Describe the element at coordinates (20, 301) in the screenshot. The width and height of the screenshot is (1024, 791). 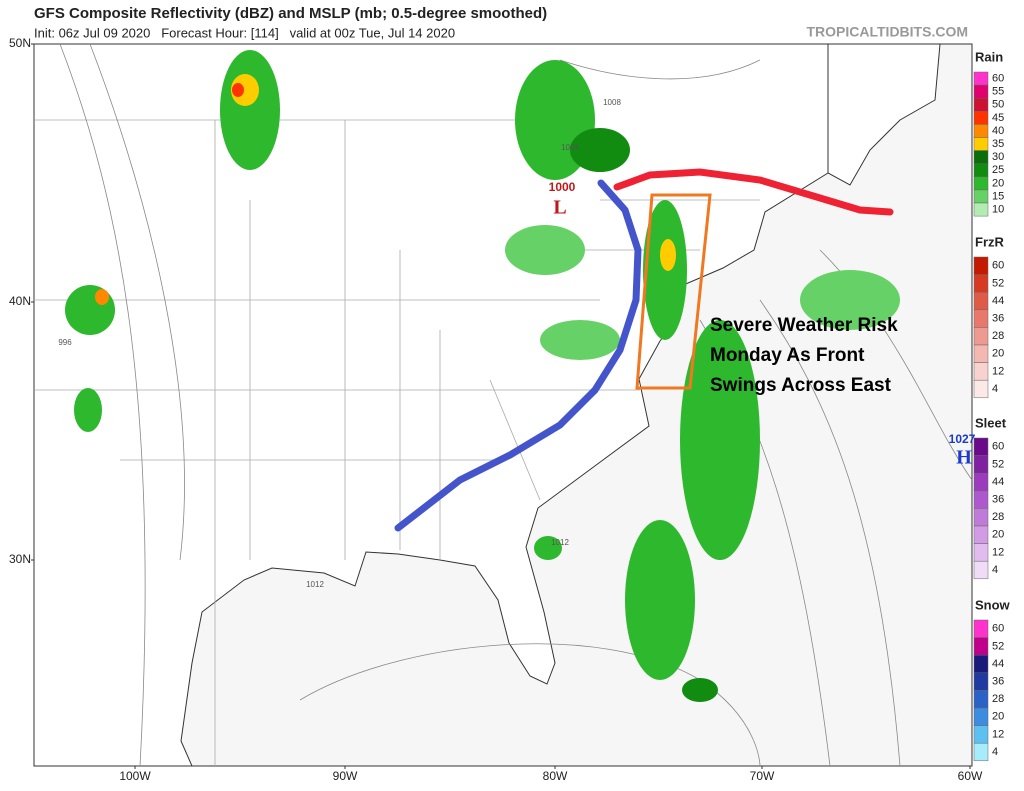
I see `lat-label: 40N` at that location.